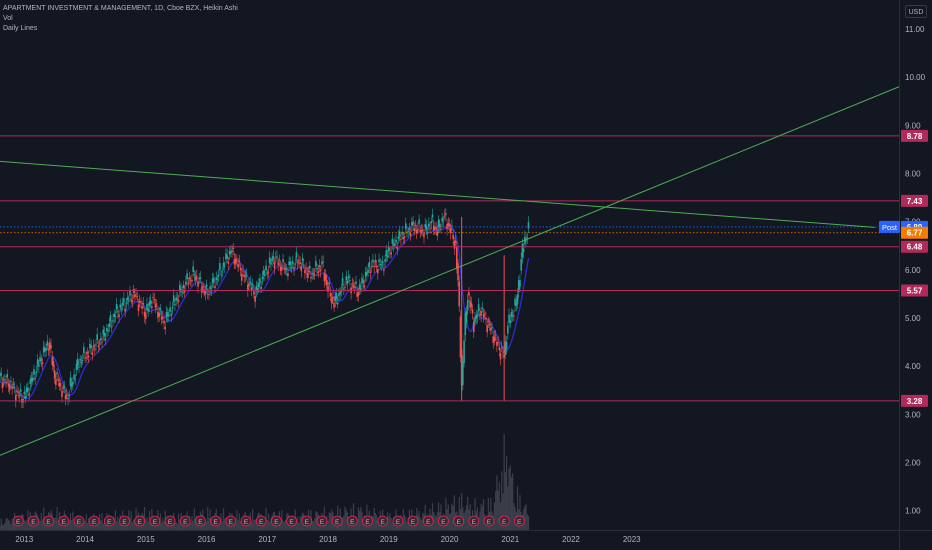 The width and height of the screenshot is (932, 550). I want to click on level-price-tag, so click(914, 290).